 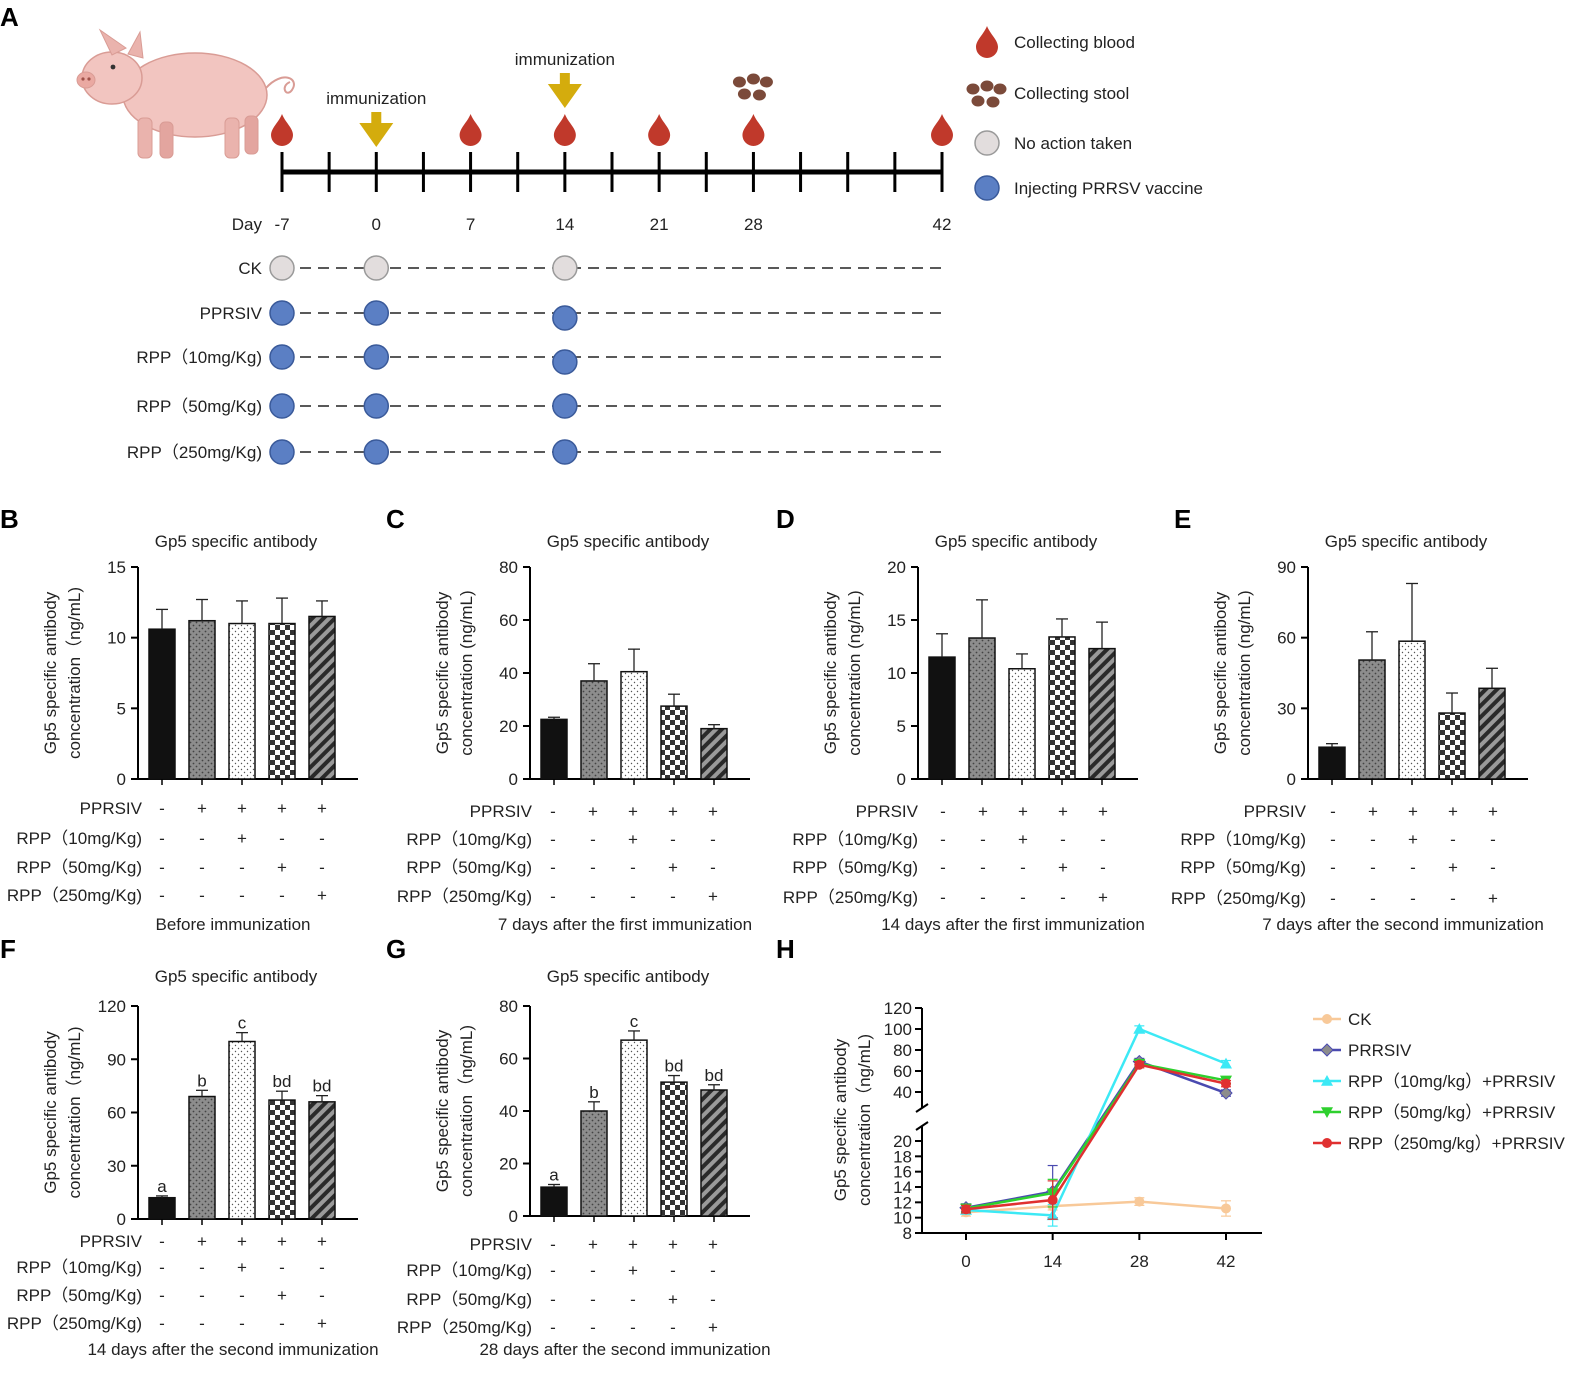 I want to click on x-tick-label: 14, so click(x=1052, y=1261).